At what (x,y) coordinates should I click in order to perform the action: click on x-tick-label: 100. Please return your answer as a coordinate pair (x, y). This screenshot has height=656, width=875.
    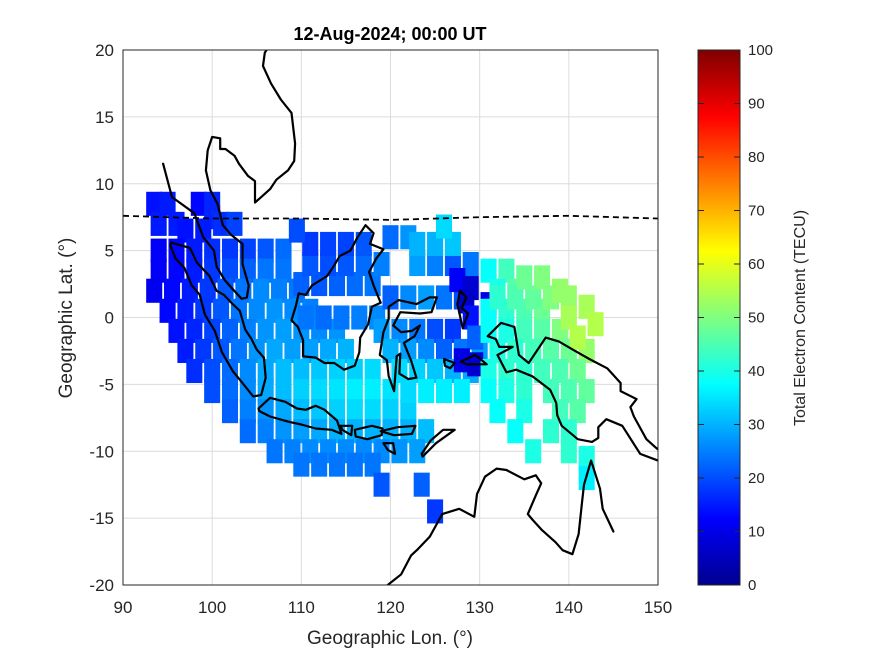
    Looking at the image, I should click on (212, 607).